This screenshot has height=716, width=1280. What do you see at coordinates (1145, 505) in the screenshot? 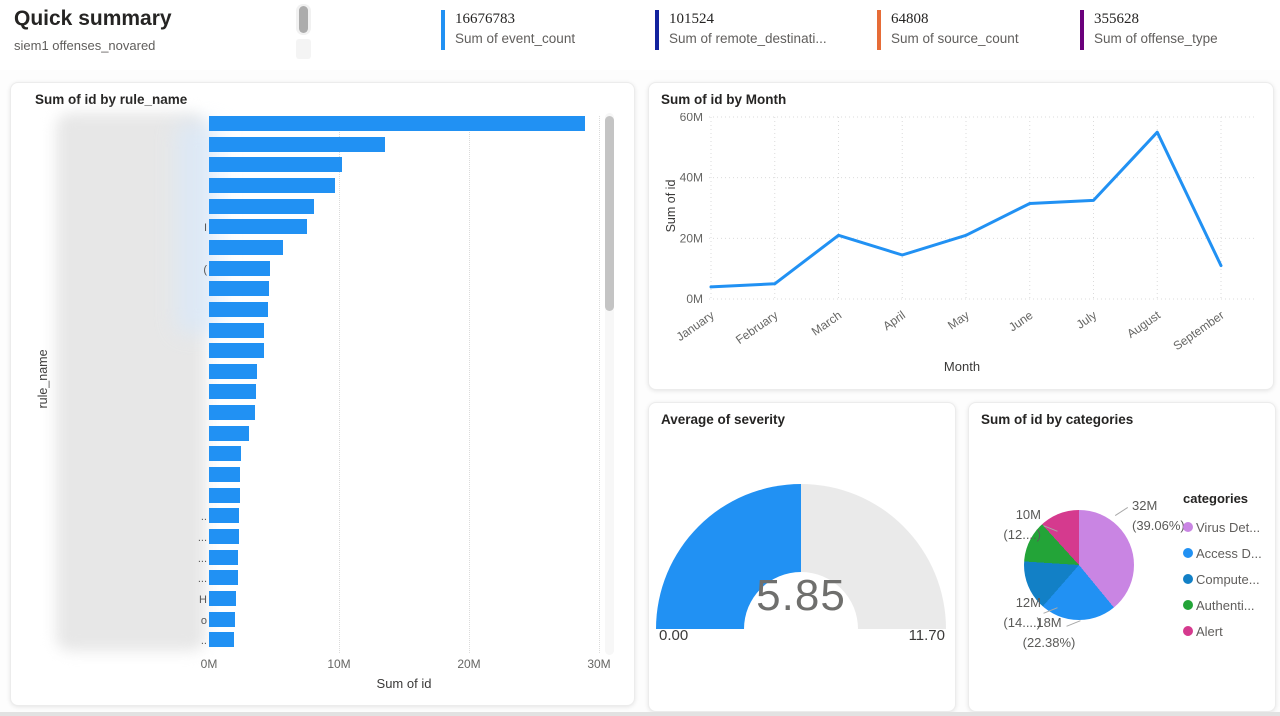
I see `callout-value: 32M` at bounding box center [1145, 505].